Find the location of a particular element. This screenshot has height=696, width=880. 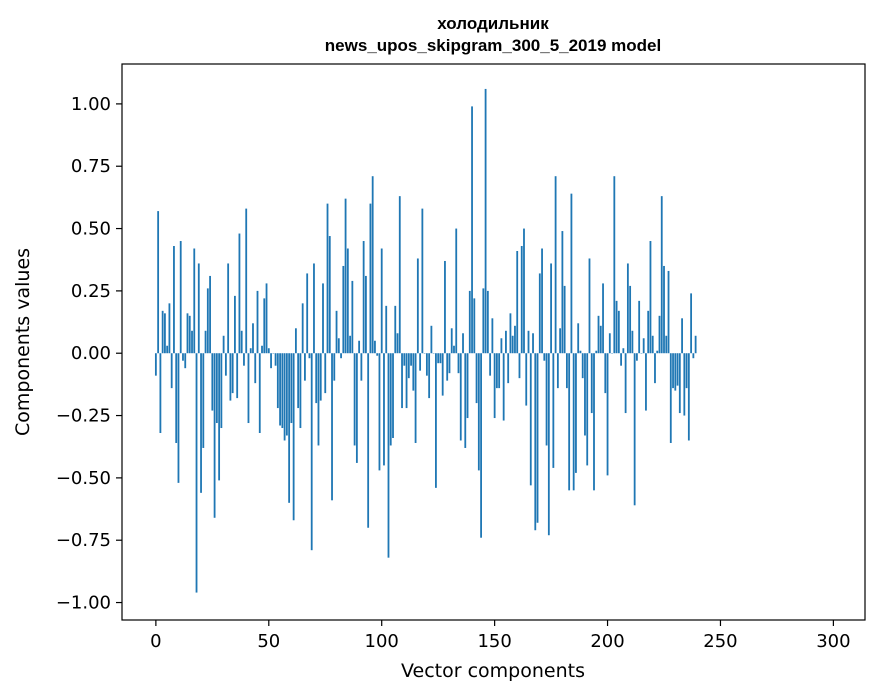

x-tick-label: 250 is located at coordinates (720, 641).